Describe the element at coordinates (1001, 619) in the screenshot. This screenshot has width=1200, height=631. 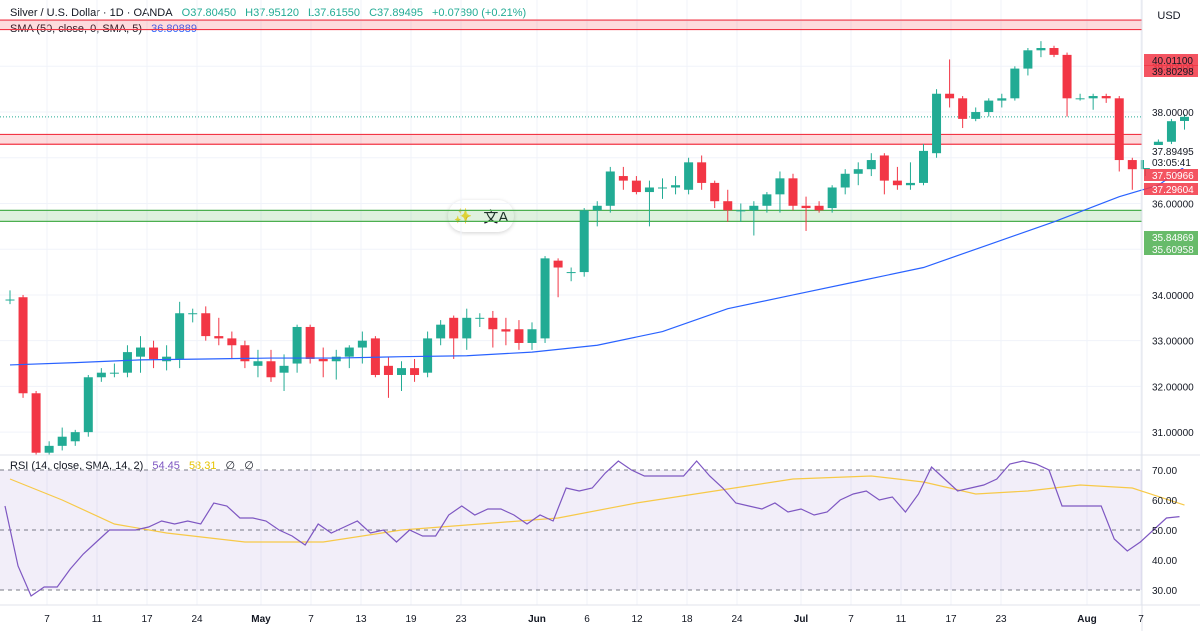
I see `time-tick-label: 23` at that location.